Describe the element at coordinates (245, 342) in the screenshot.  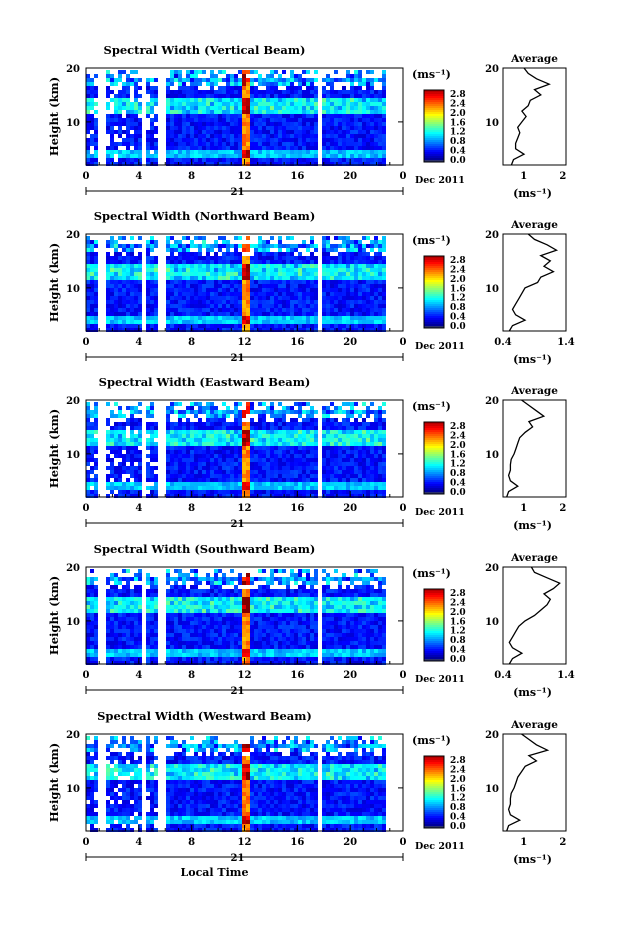
I see `x-tick-label: 12` at that location.